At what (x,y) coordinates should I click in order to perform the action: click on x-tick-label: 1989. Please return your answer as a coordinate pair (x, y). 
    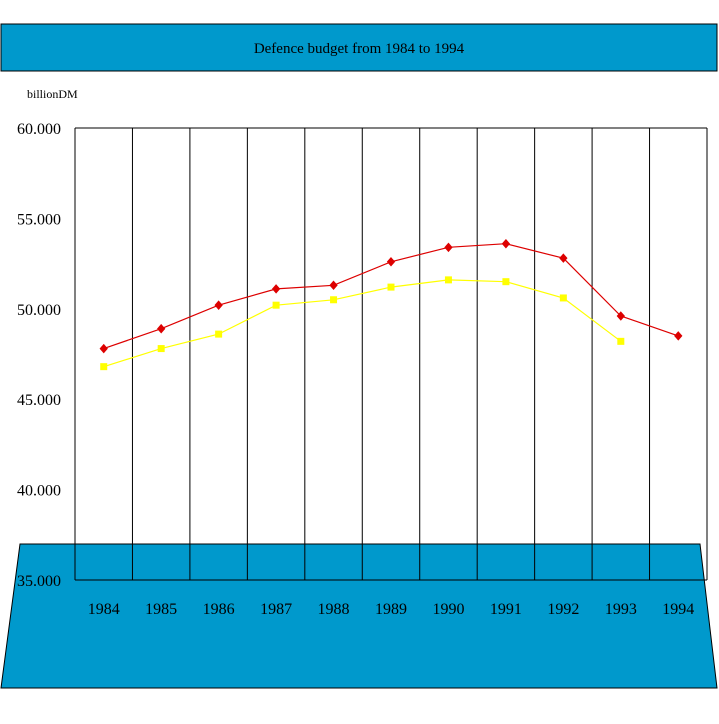
    Looking at the image, I should click on (391, 609).